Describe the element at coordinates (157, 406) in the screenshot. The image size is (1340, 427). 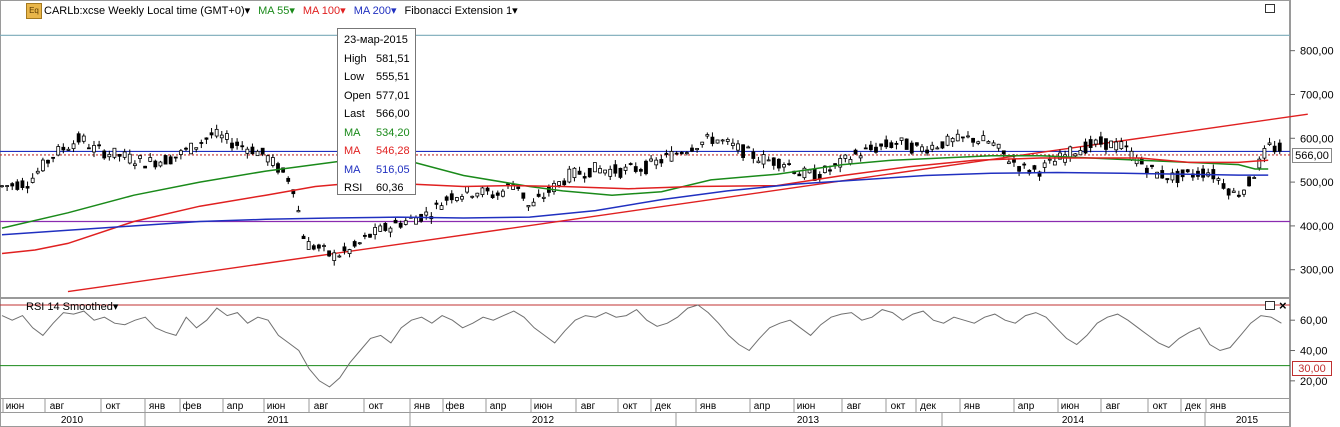
I see `month-label: янв` at that location.